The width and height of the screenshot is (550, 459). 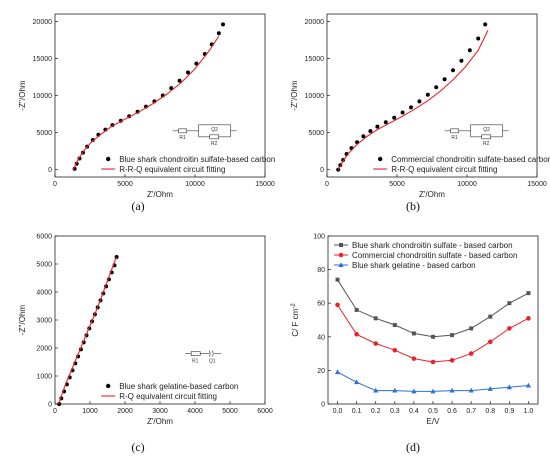 What do you see at coordinates (90, 411) in the screenshot?
I see `x-tick-label: 1000` at bounding box center [90, 411].